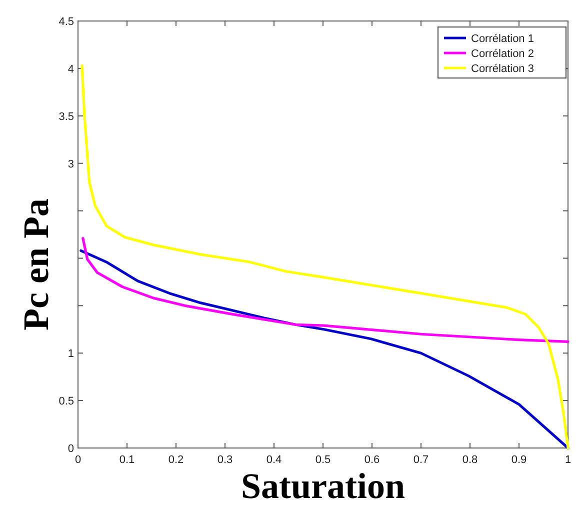  What do you see at coordinates (36, 264) in the screenshot?
I see `y-axis-title: Pc en Pa` at bounding box center [36, 264].